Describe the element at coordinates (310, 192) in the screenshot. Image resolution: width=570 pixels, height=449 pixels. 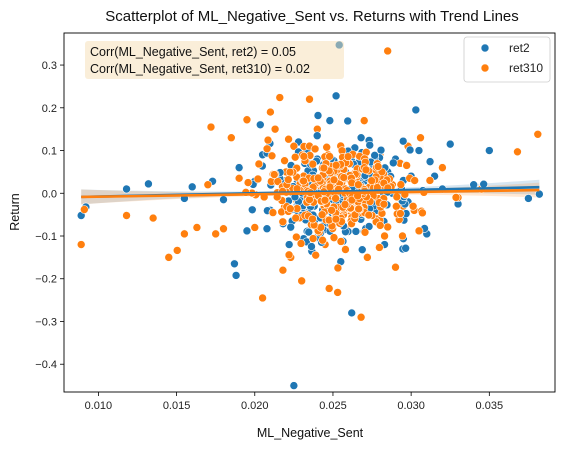
I see `trend-lines` at that location.